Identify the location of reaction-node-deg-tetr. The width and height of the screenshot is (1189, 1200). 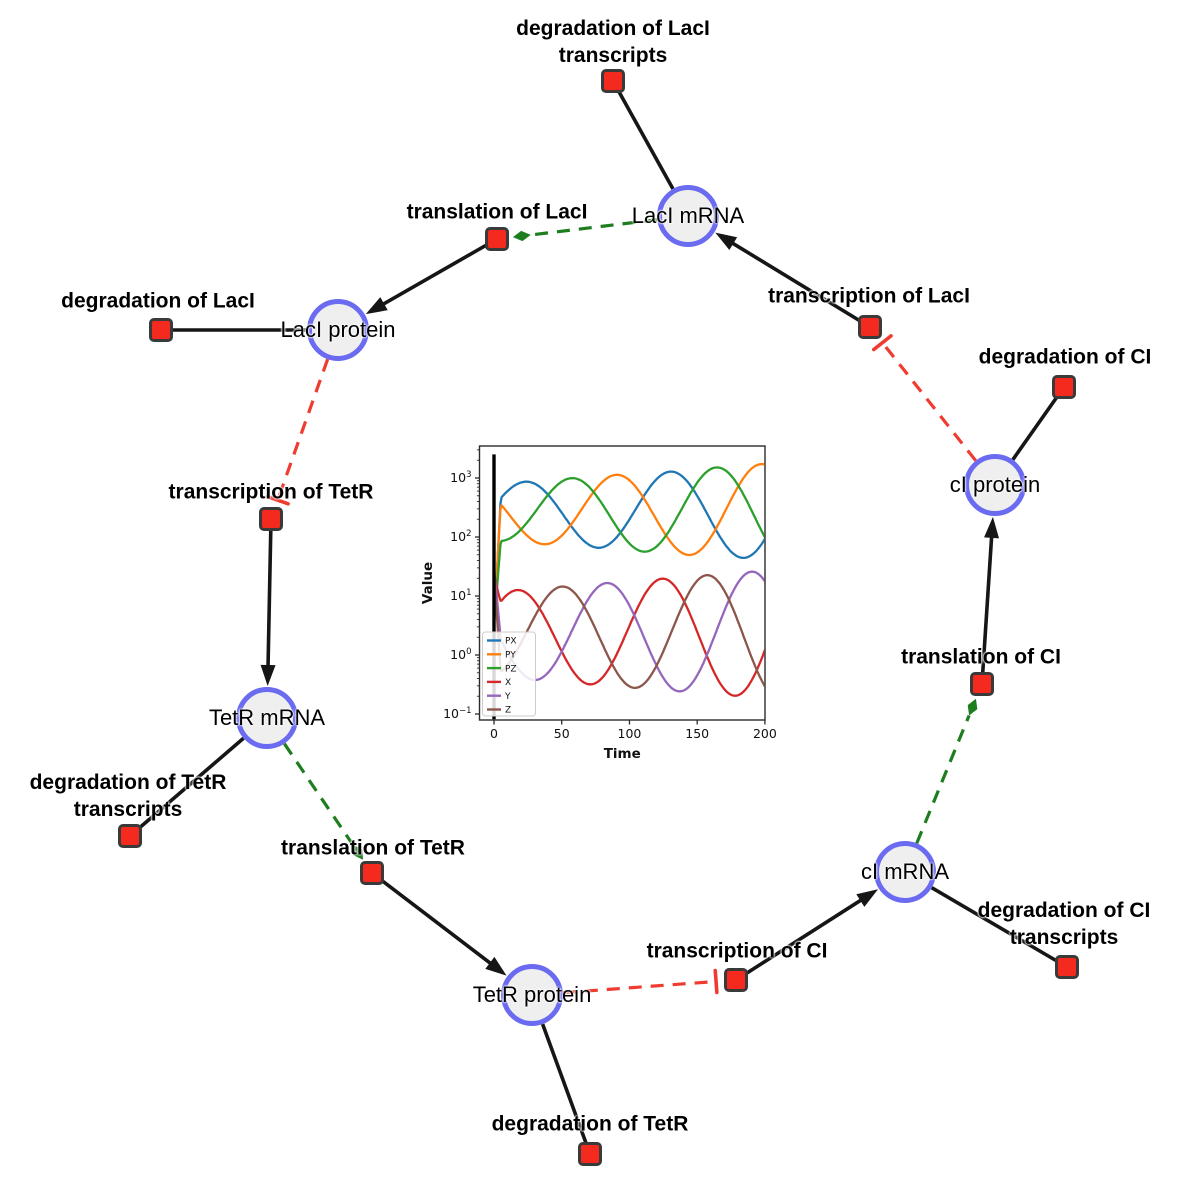
(590, 1154).